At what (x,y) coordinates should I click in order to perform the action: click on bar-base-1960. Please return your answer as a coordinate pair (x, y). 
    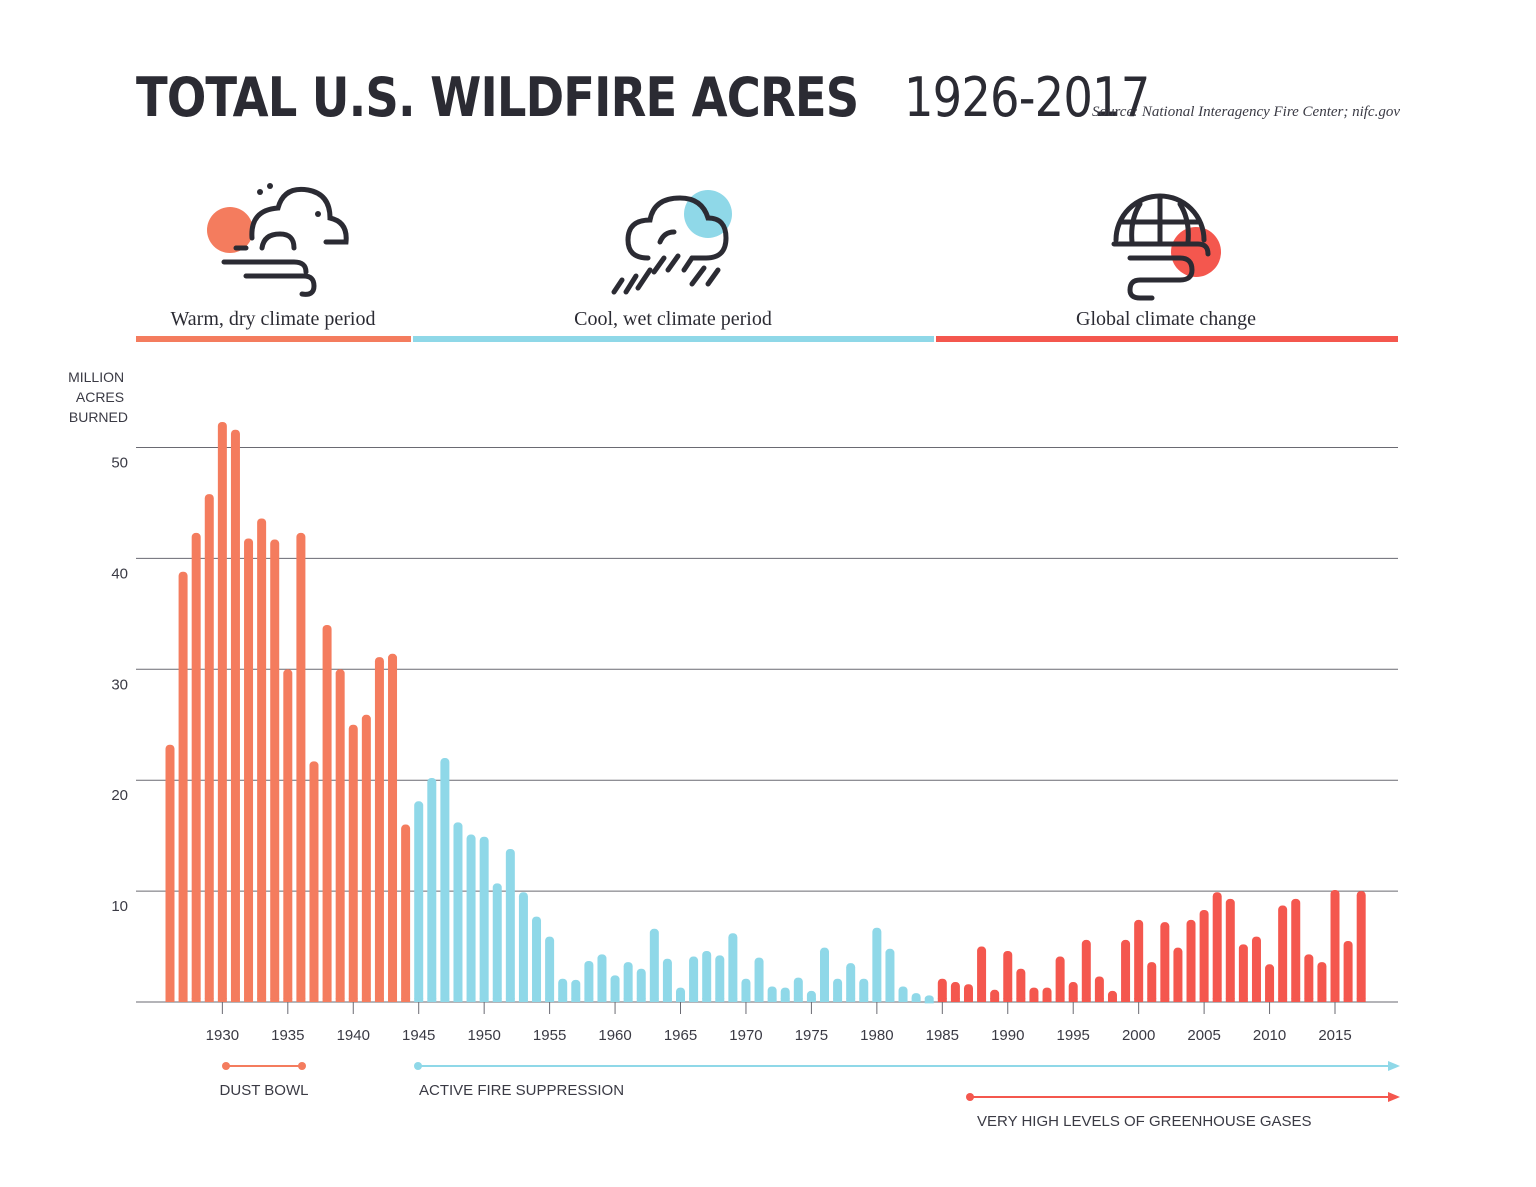
    Looking at the image, I should click on (615, 1000).